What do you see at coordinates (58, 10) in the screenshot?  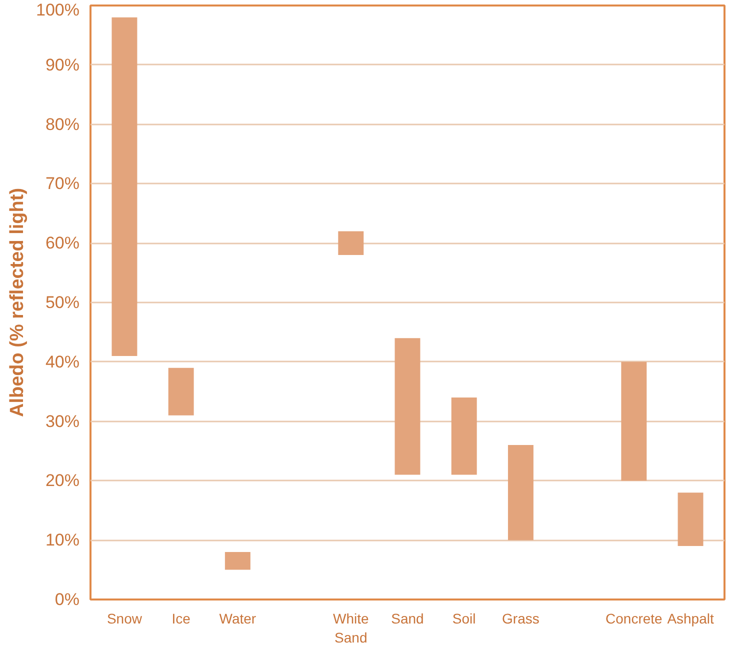 I see `y-tick-label: 100%` at bounding box center [58, 10].